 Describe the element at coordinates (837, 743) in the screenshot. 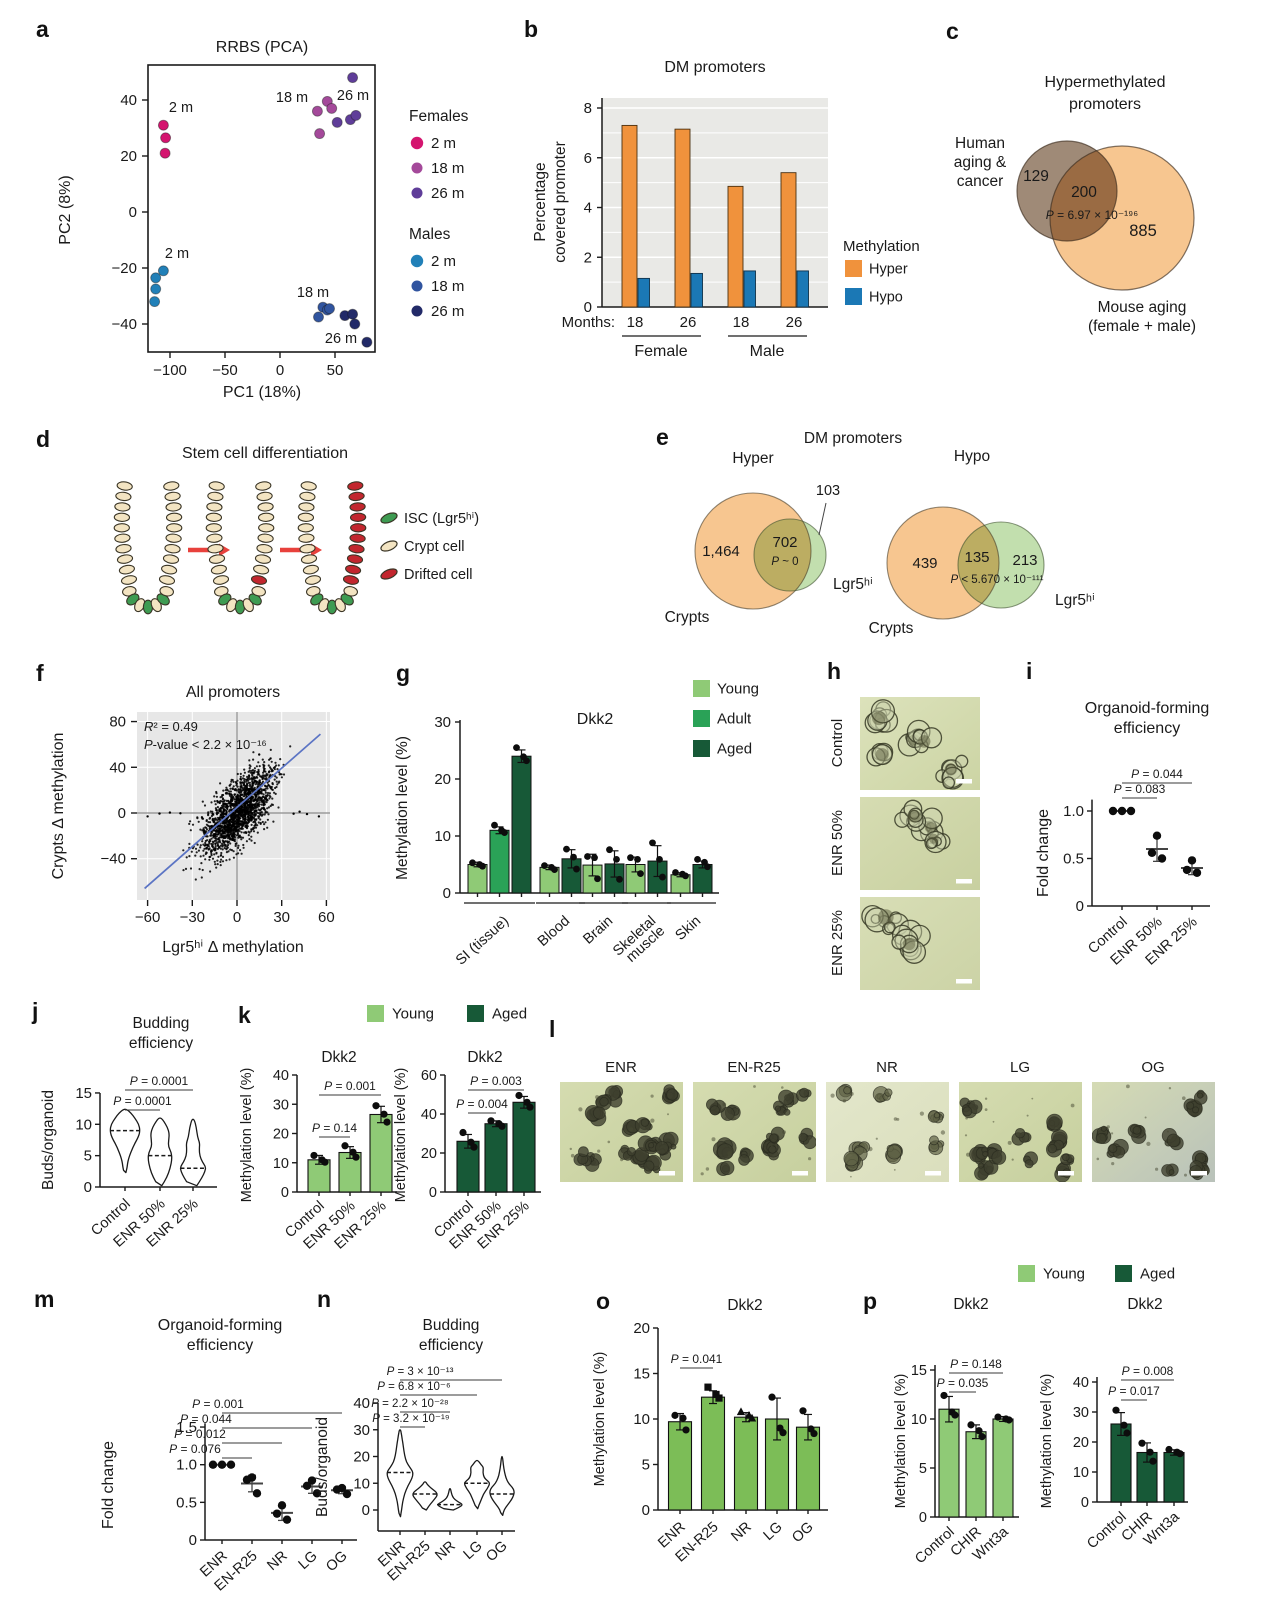

I see `svg-text: Control` at that location.